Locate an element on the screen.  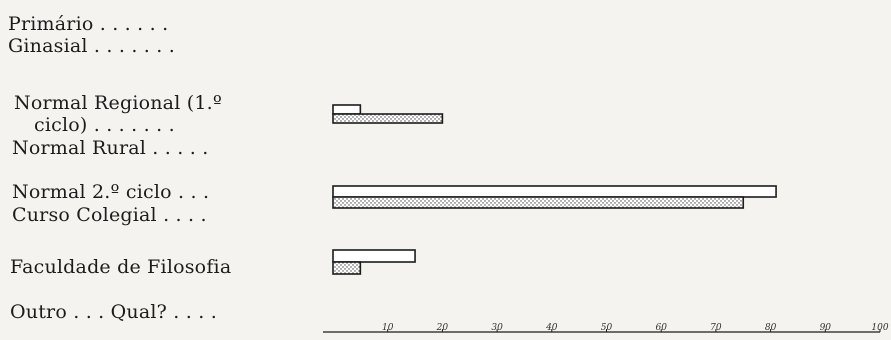
x-tick-label-50: 50 is located at coordinates (607, 328).